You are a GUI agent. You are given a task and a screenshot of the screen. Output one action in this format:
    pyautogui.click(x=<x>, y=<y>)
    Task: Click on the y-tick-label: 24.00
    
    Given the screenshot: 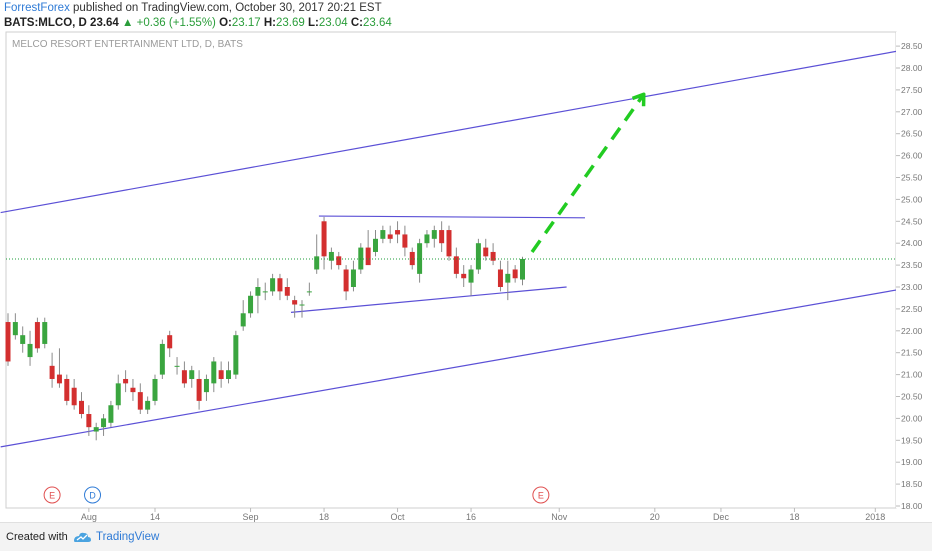 What is the action you would take?
    pyautogui.click(x=912, y=243)
    